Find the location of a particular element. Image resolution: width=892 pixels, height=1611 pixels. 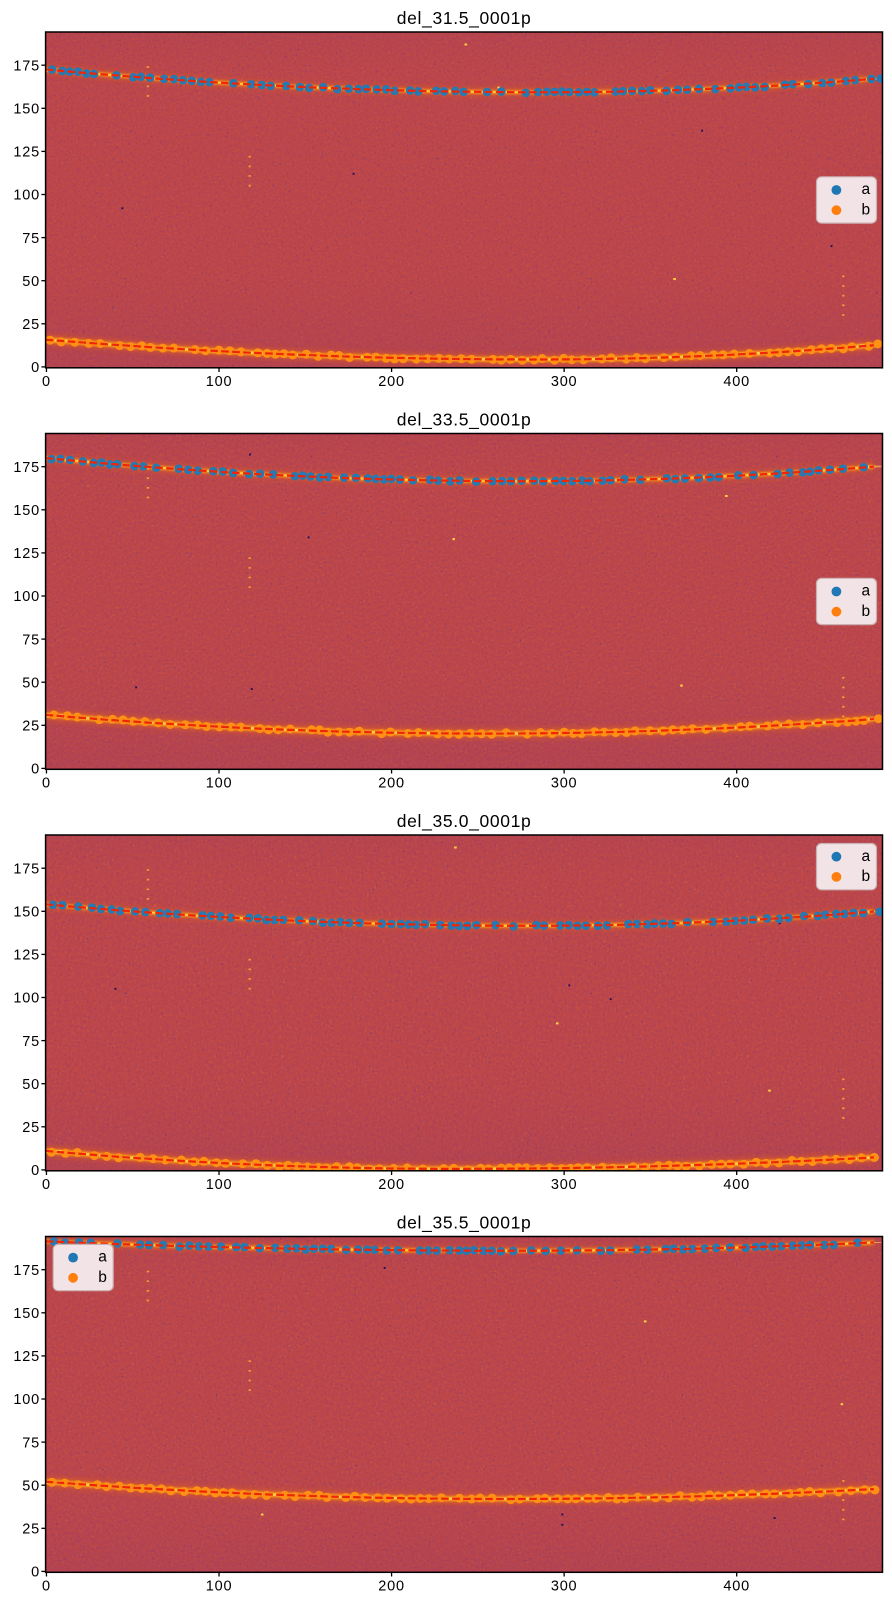

svg-text: del_35.0_0001p is located at coordinates (464, 821).